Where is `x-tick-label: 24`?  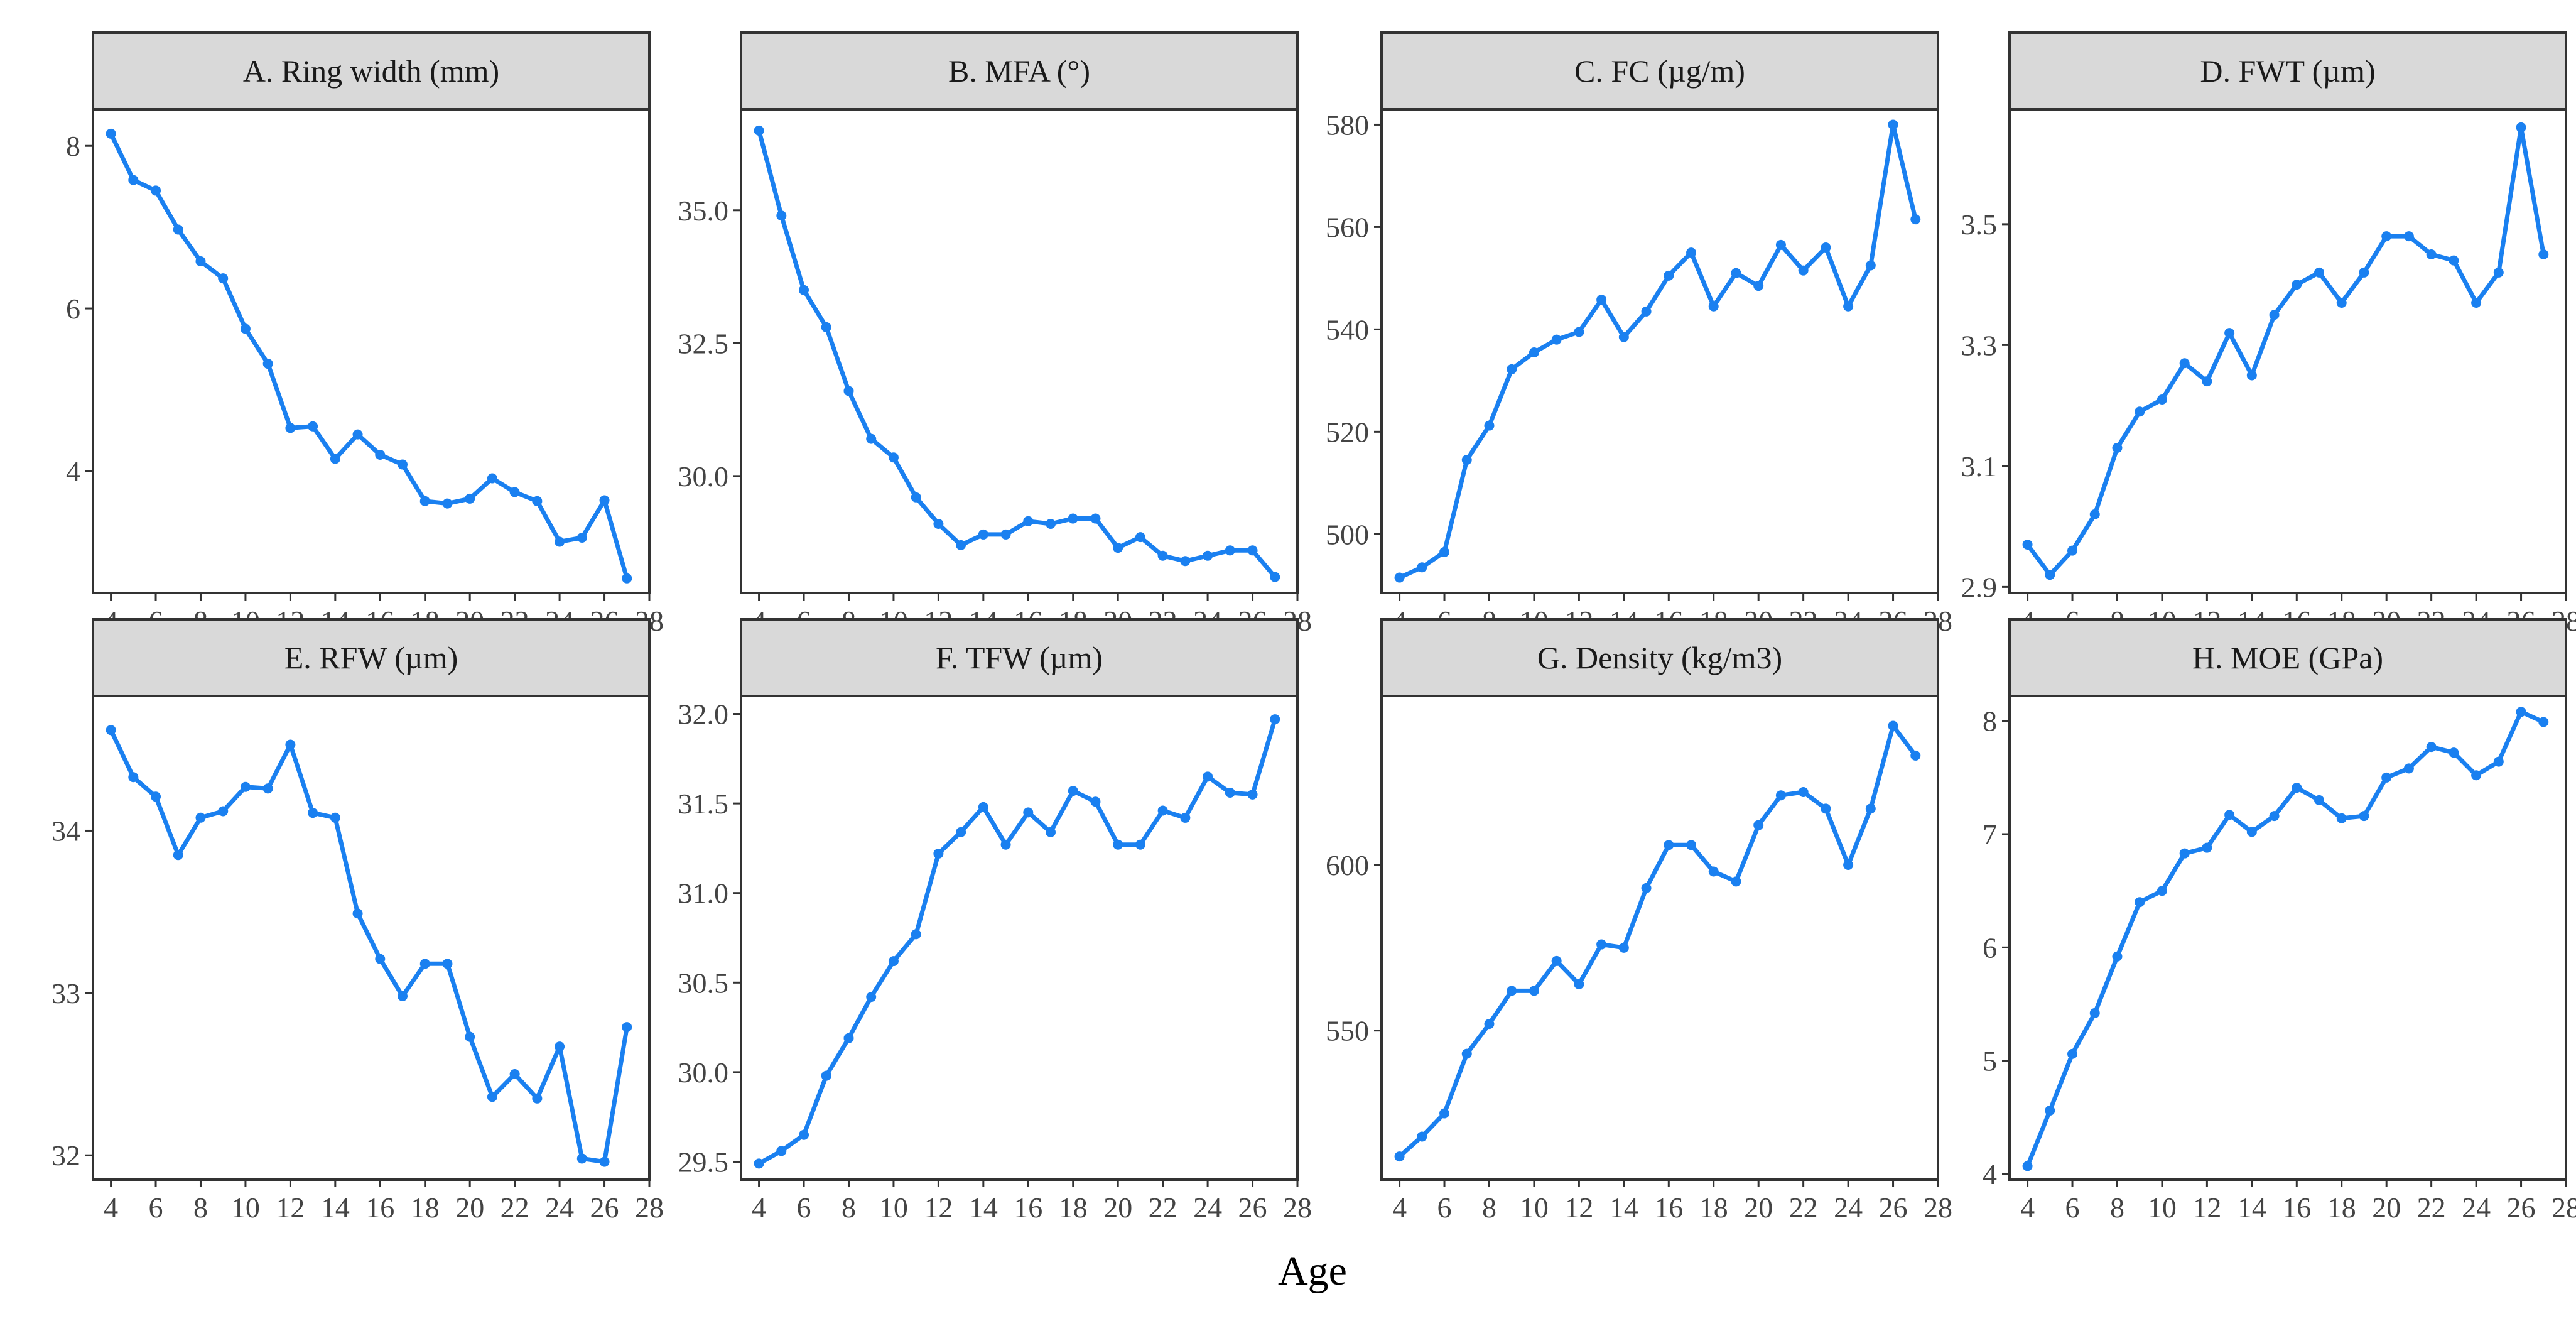 x-tick-label: 24 is located at coordinates (2476, 1208).